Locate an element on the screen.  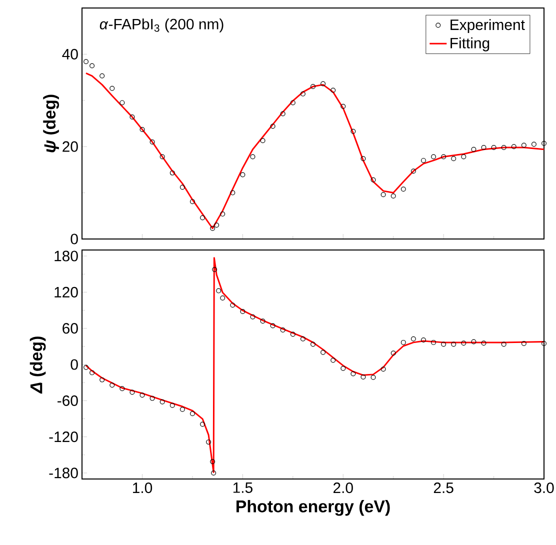
y-tick-label: -60 is located at coordinates (68, 400).